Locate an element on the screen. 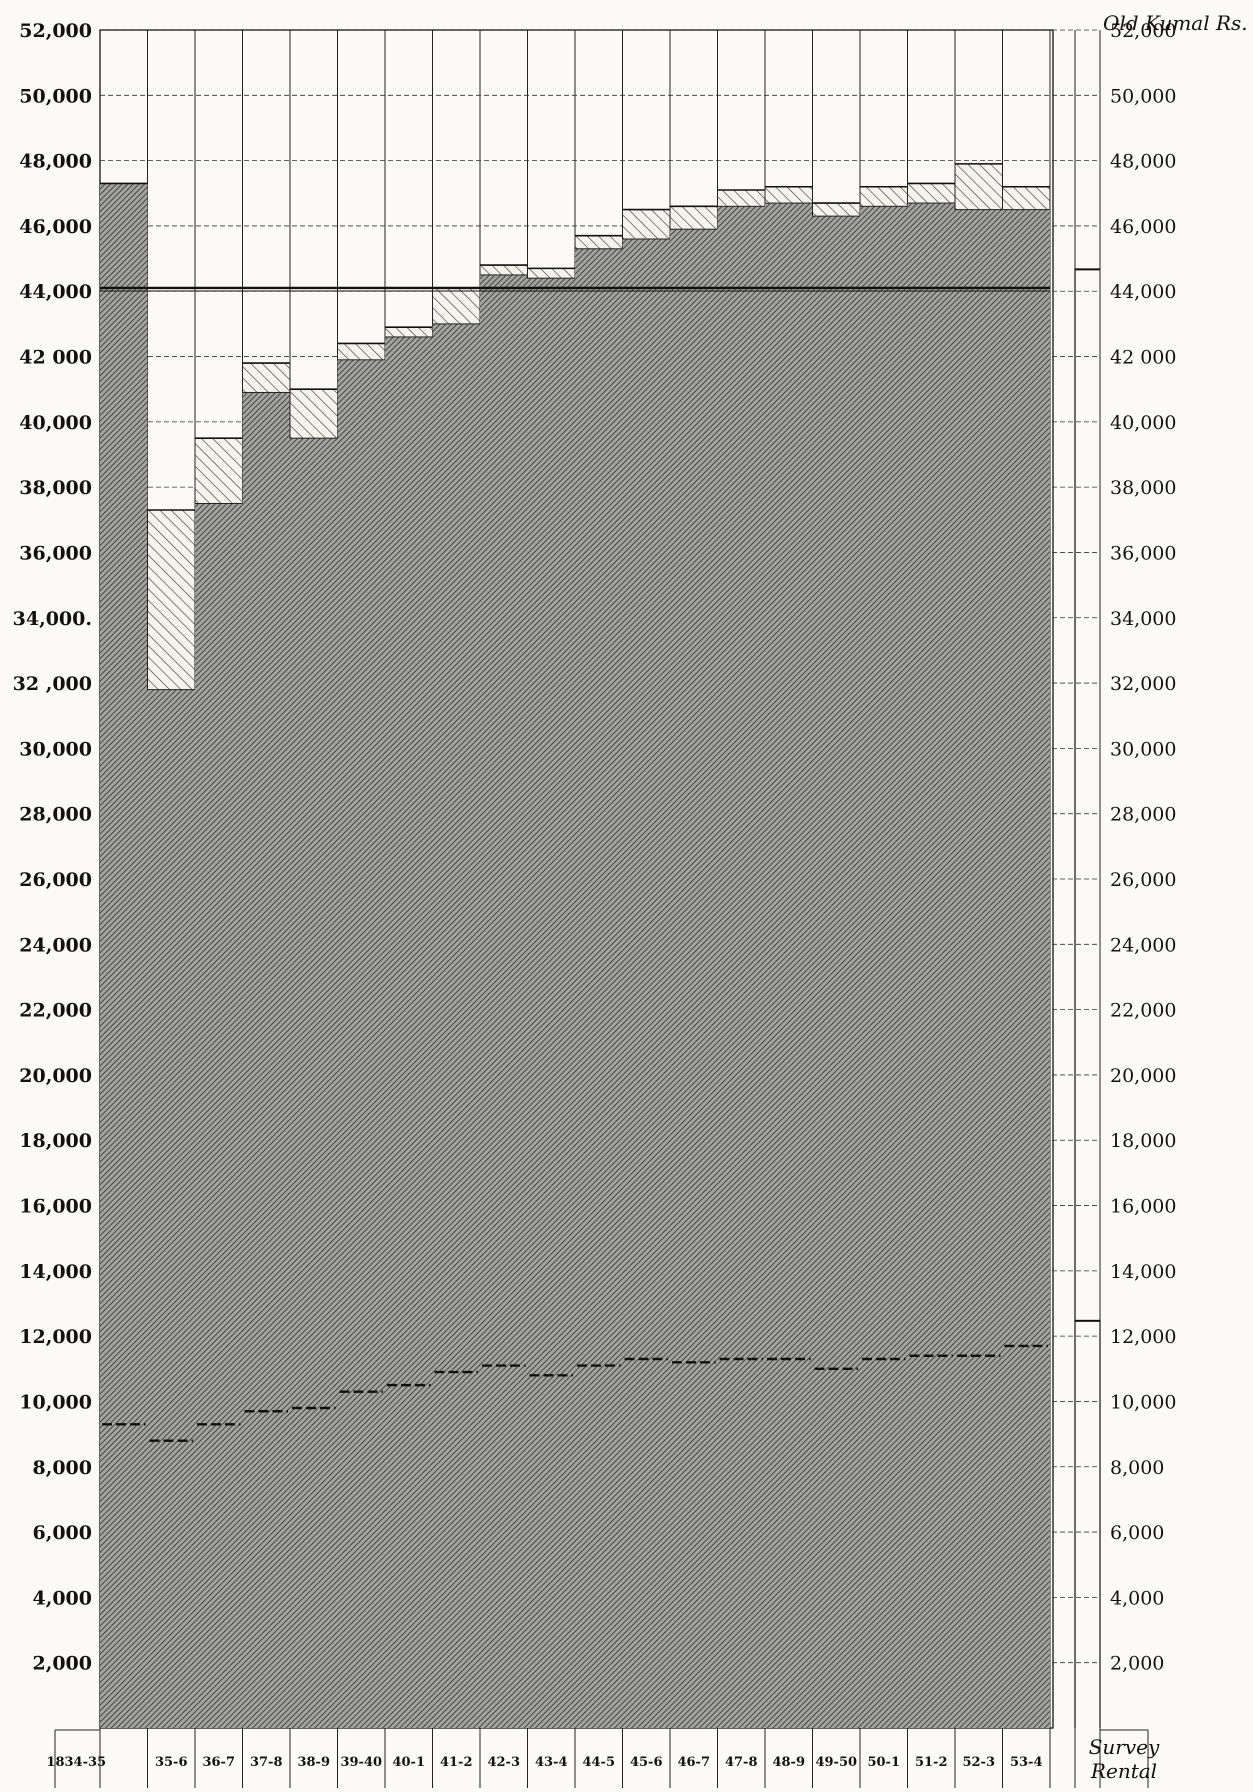 The image size is (1253, 1792). y-tick-label-right: 28,000 is located at coordinates (1143, 815).